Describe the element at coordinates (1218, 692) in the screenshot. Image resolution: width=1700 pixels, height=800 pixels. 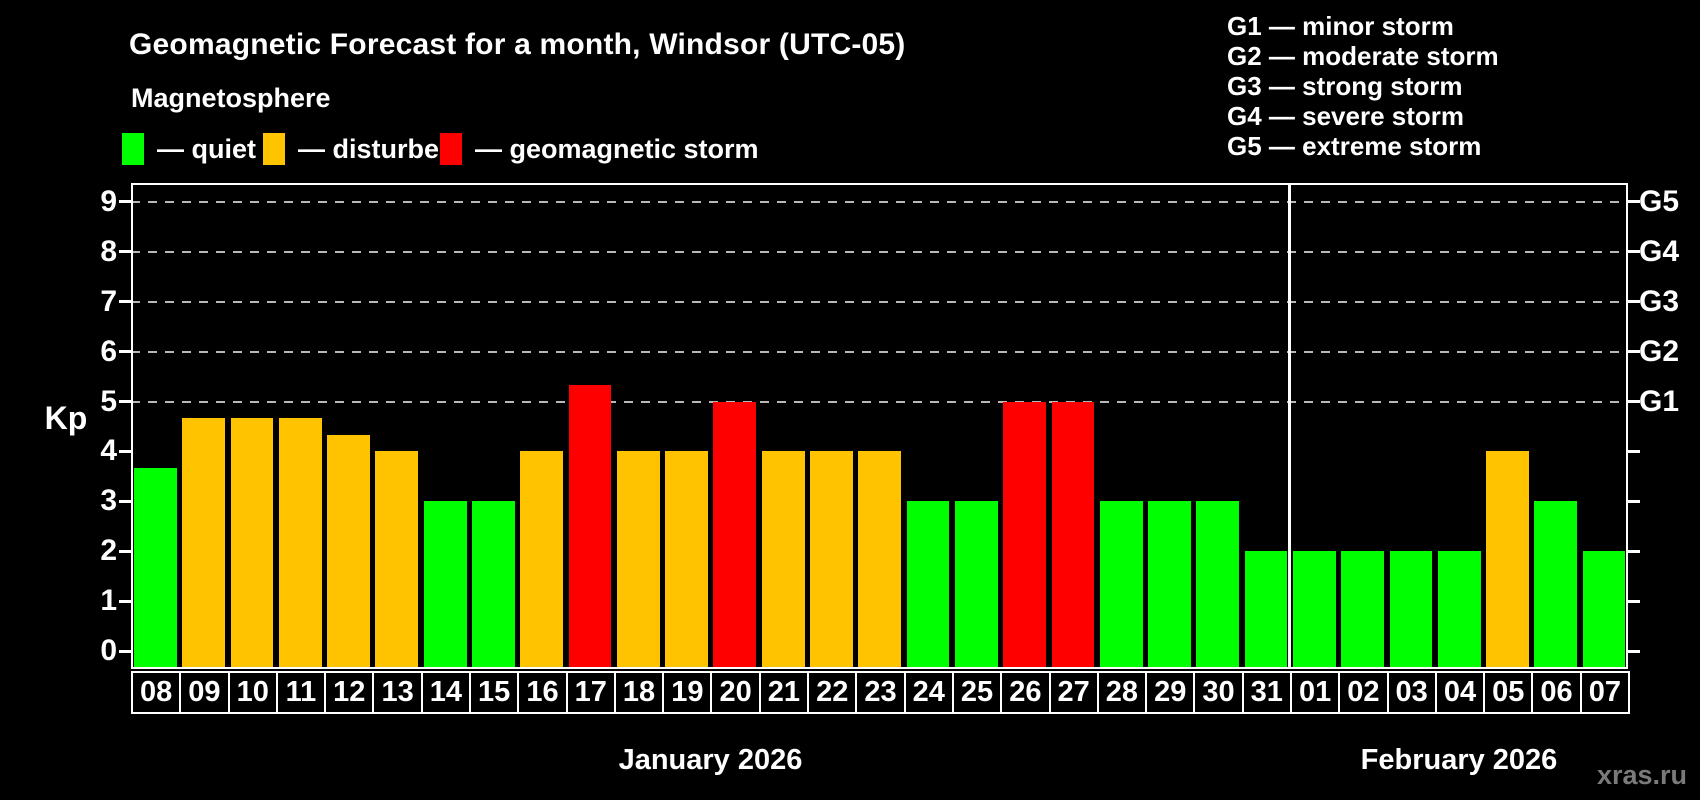
I see `day-label-jan-30: 30` at that location.